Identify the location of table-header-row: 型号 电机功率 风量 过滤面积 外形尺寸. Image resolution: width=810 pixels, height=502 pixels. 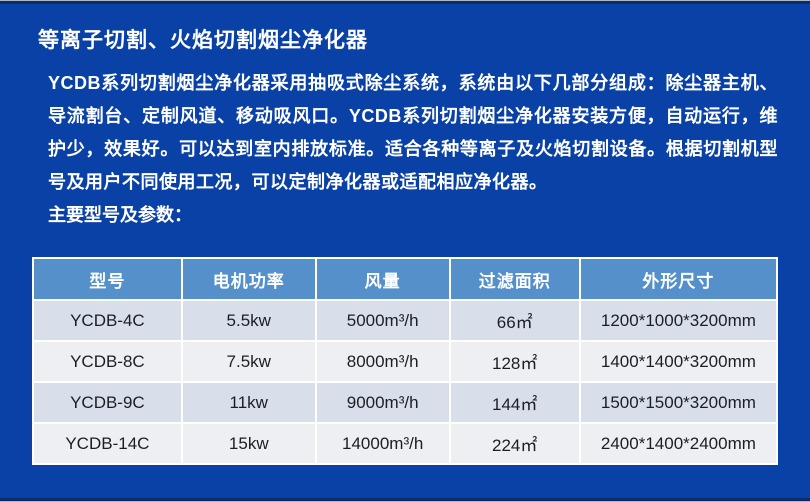
(405, 279).